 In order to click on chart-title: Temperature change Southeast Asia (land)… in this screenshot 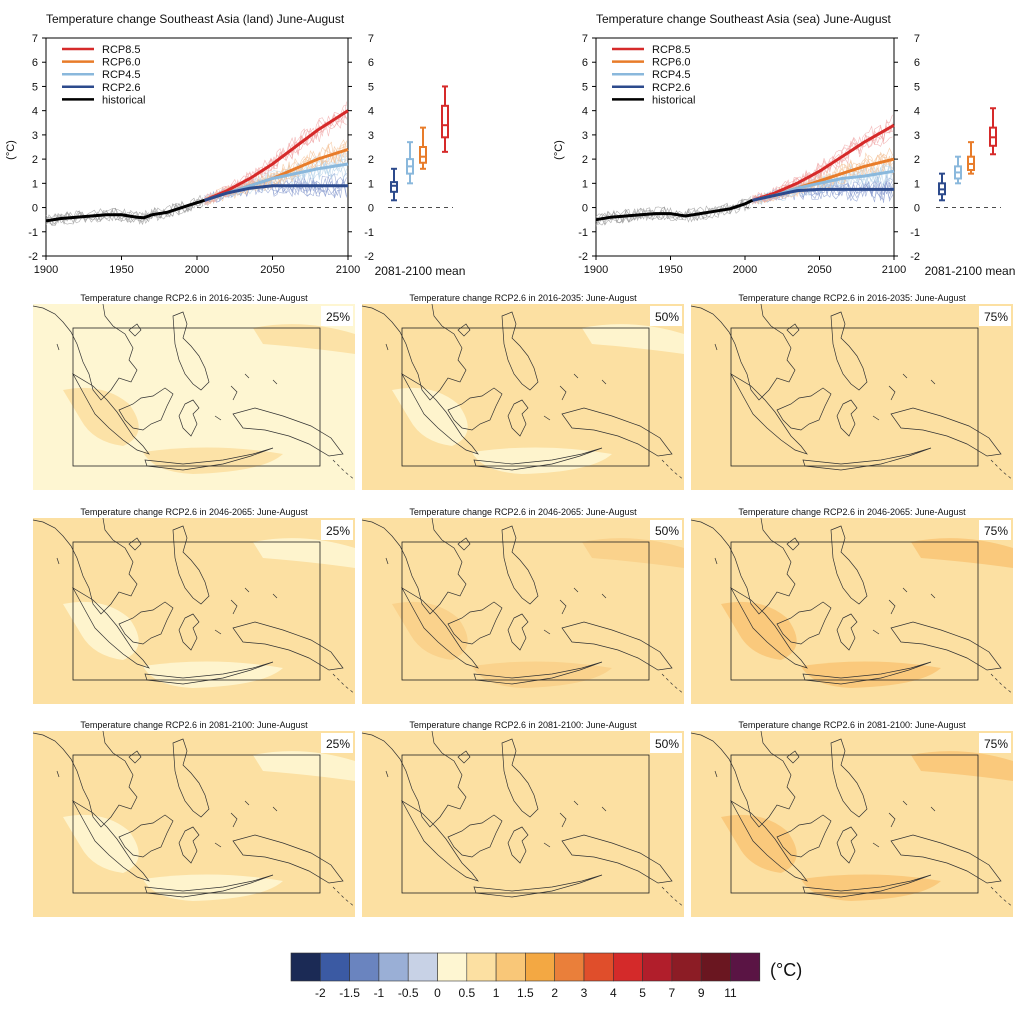, I will do `click(195, 19)`.